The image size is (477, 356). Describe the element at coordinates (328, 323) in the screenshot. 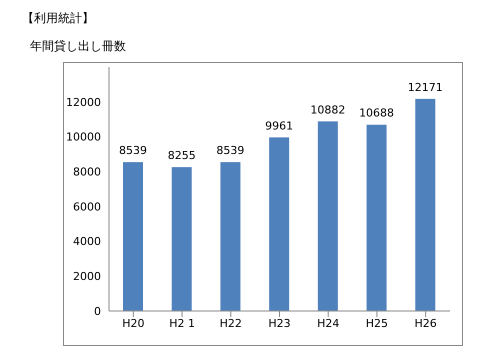

I see `x-tick-label: H24` at that location.